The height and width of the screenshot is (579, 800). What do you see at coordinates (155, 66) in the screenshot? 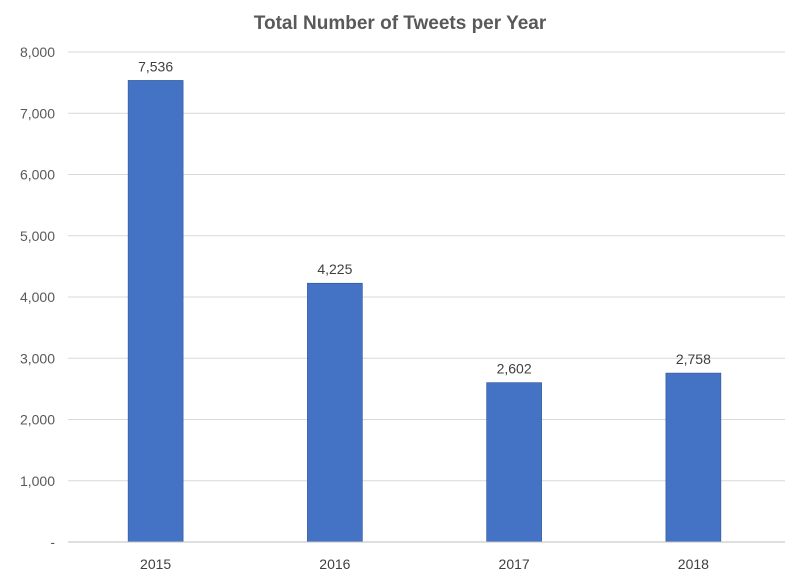
I see `data-label-2015: 7,536` at bounding box center [155, 66].